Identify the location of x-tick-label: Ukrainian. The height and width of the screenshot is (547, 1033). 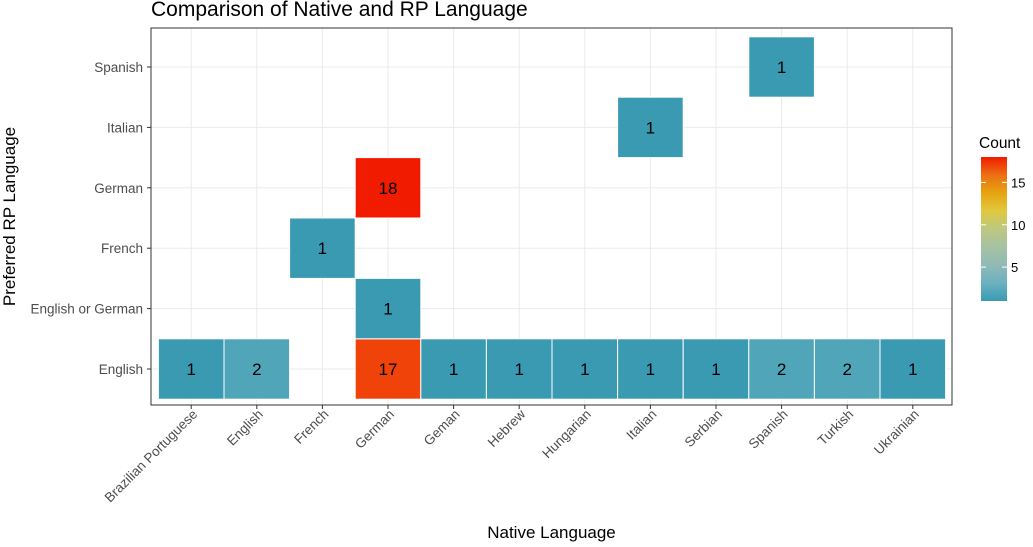
(896, 432).